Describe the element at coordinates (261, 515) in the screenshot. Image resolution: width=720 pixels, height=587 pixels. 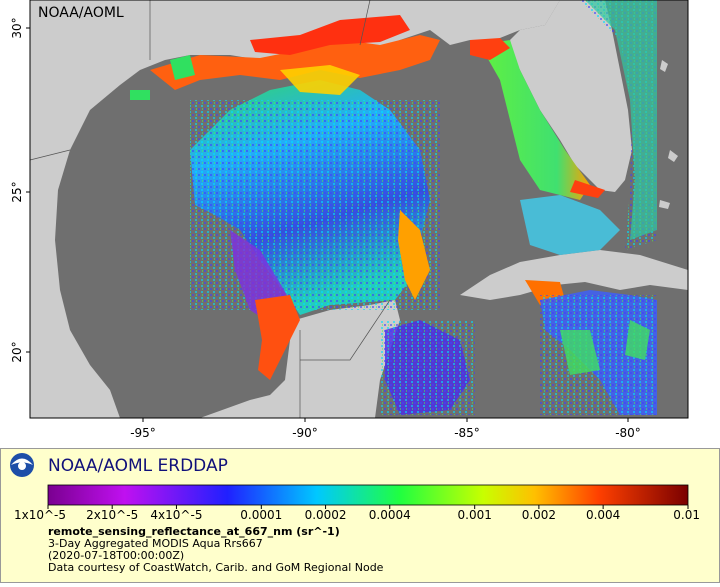
I see `colorbar-tick-label: 0.0001` at that location.